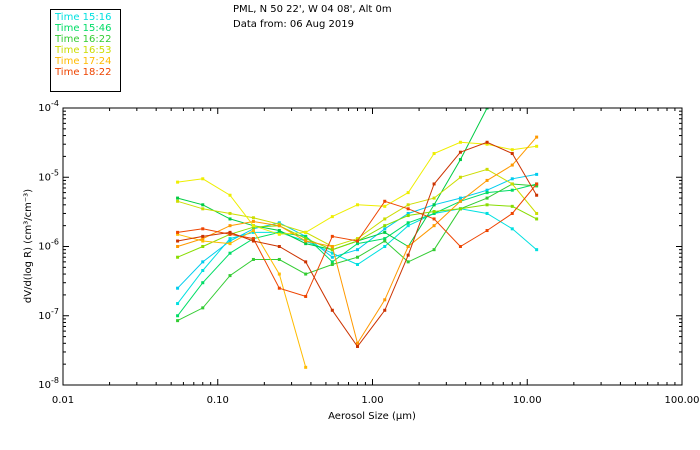  I want to click on legend-entry: Time 16:22, so click(83, 39).